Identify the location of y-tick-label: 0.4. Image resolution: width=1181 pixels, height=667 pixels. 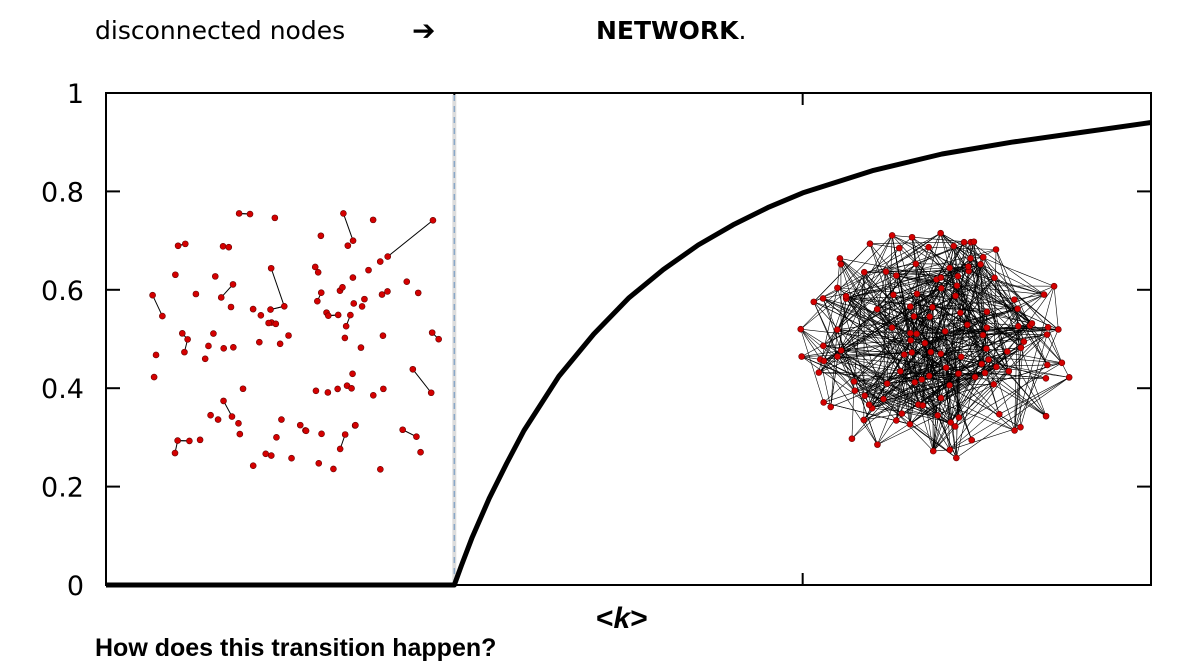
(62, 389).